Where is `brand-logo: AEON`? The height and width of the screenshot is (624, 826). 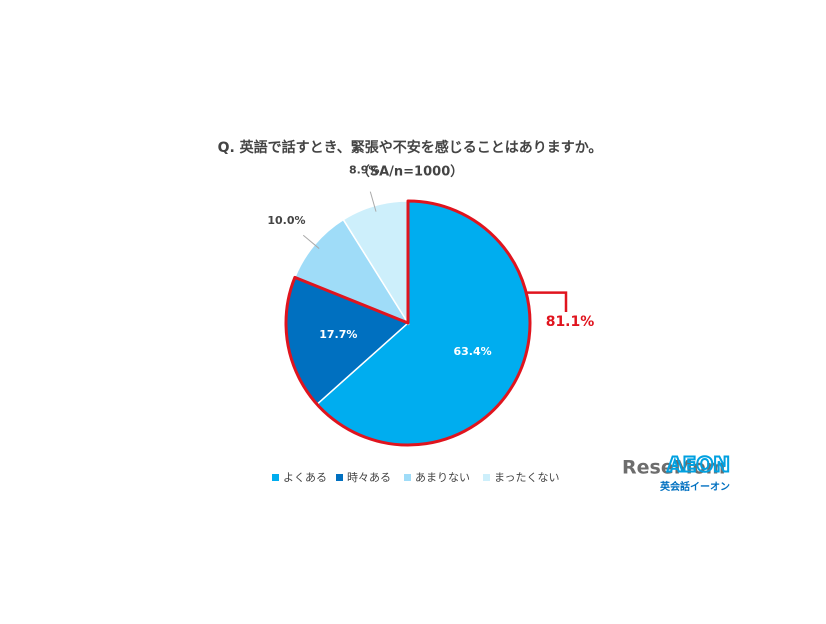
brand-logo: AEON is located at coordinates (698, 465).